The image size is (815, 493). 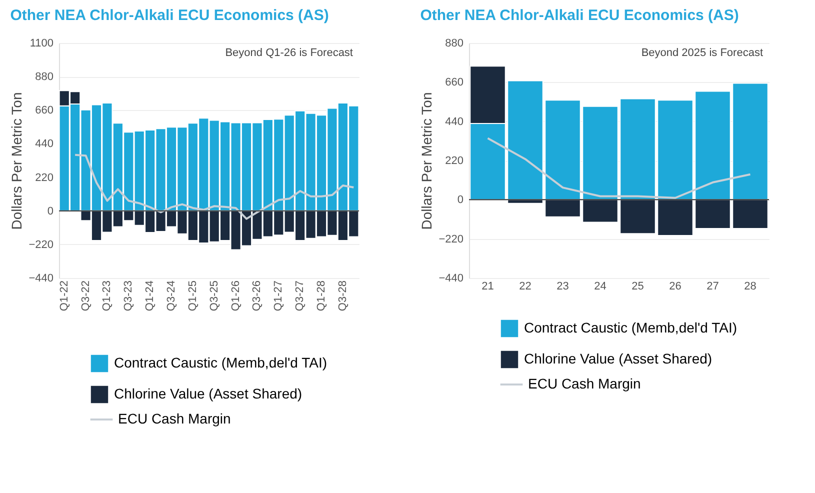 I want to click on annotation: Beyond Q1-26 is Forecast, so click(x=289, y=53).